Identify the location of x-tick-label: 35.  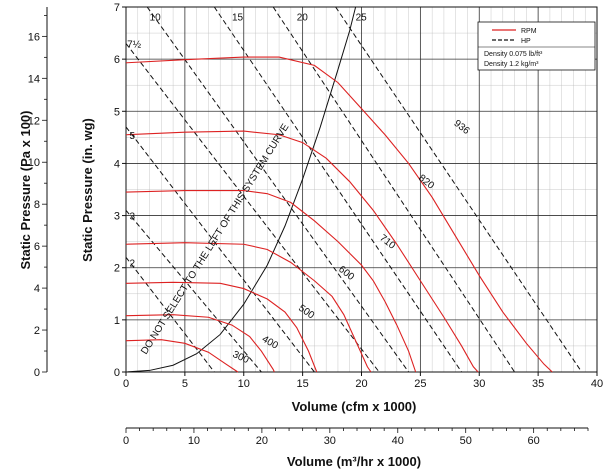
(538, 384).